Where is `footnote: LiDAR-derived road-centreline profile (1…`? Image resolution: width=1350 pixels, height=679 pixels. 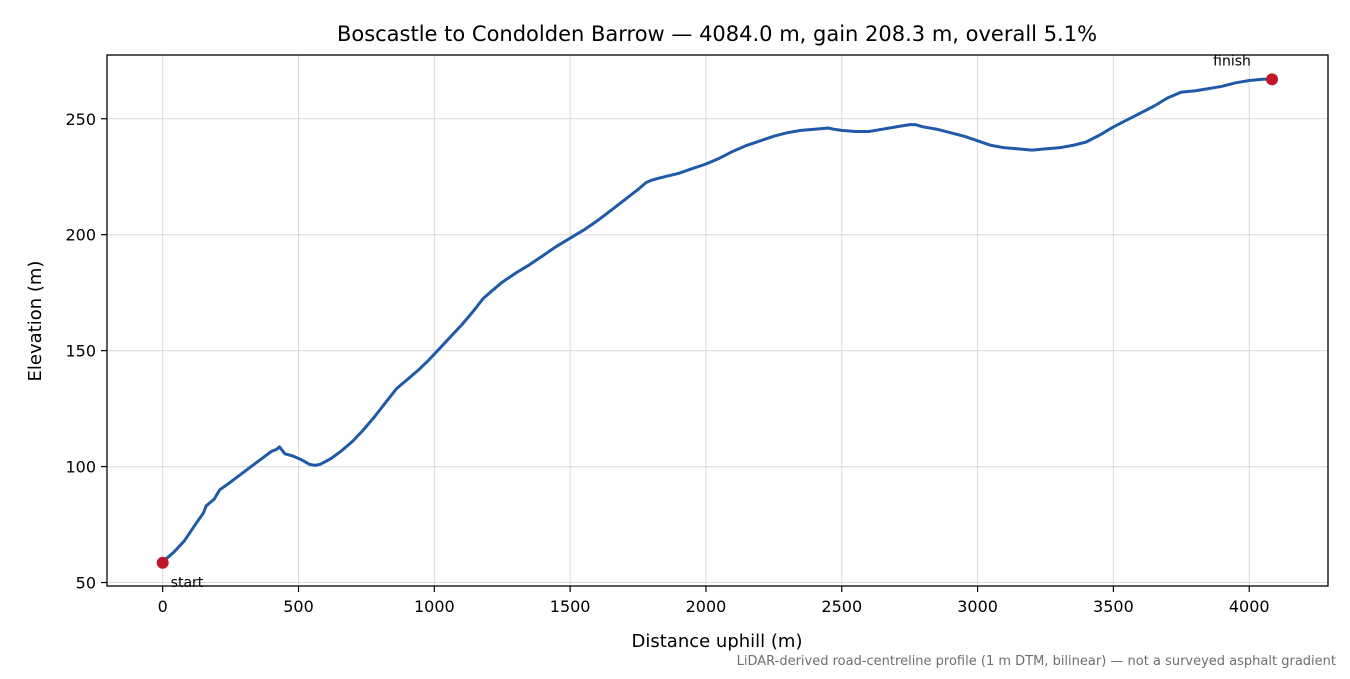 footnote: LiDAR-derived road-centreline profile (1… is located at coordinates (1036, 661).